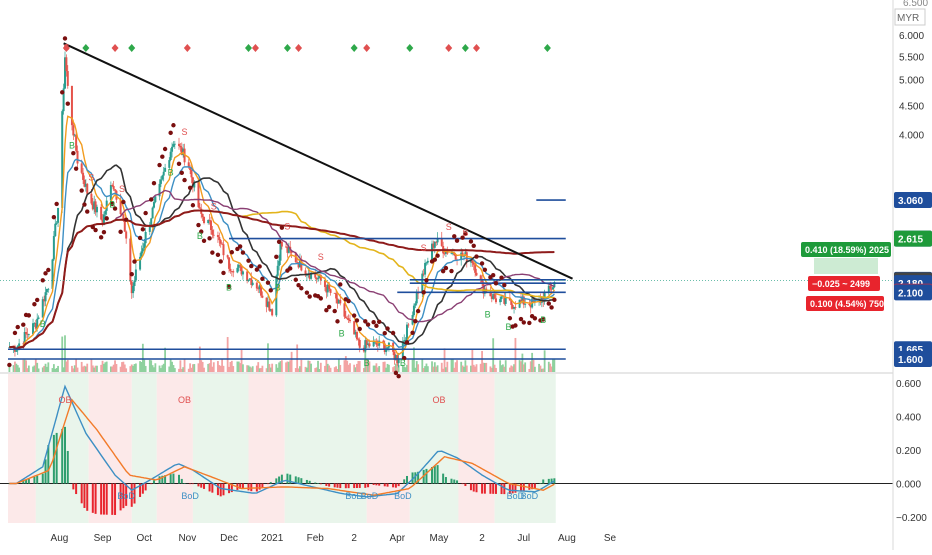 The width and height of the screenshot is (932, 555). Describe the element at coordinates (911, 107) in the screenshot. I see `price-tick-label: 4.500` at that location.